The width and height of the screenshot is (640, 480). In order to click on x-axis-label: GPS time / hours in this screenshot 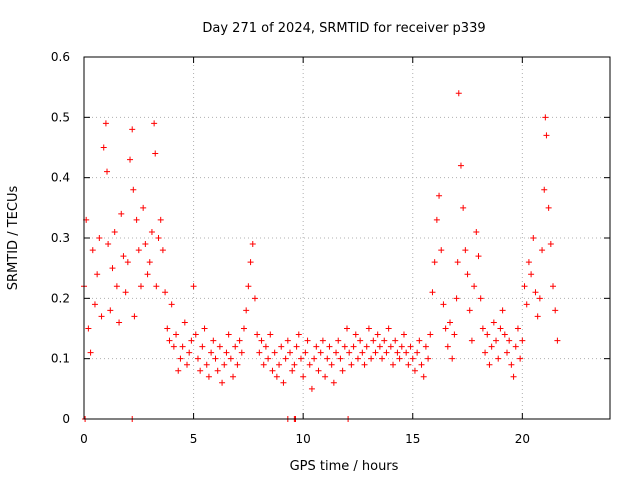, I will do `click(344, 466)`.